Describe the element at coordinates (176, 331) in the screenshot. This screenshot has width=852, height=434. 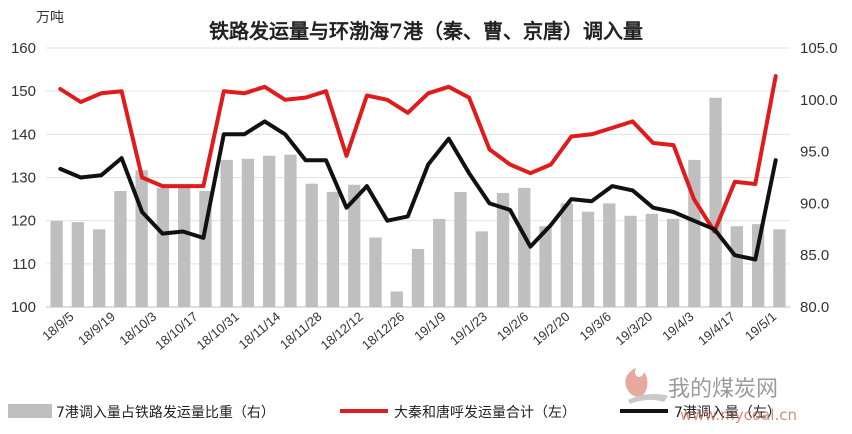
I see `x-tick-label: 18/10/17` at that location.